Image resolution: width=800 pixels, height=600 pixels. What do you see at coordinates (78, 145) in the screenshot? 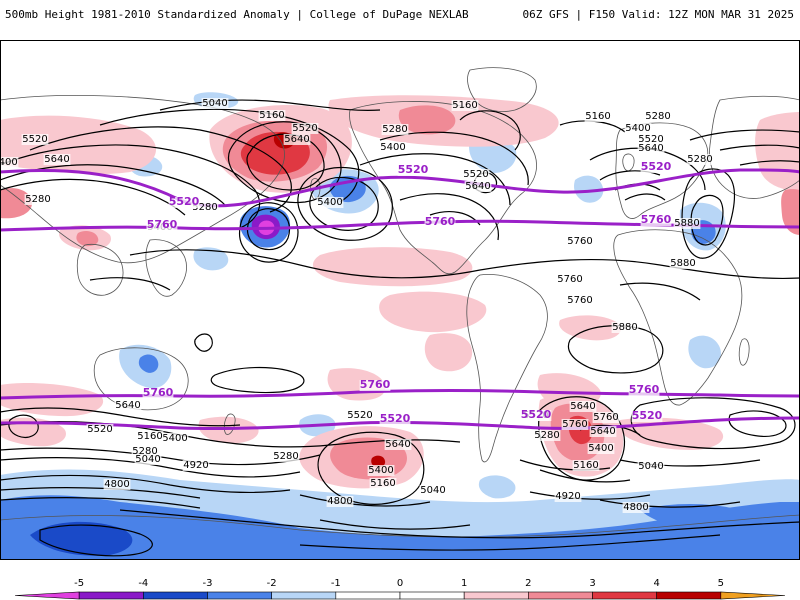
I see `west-pacific-positive` at bounding box center [78, 145].